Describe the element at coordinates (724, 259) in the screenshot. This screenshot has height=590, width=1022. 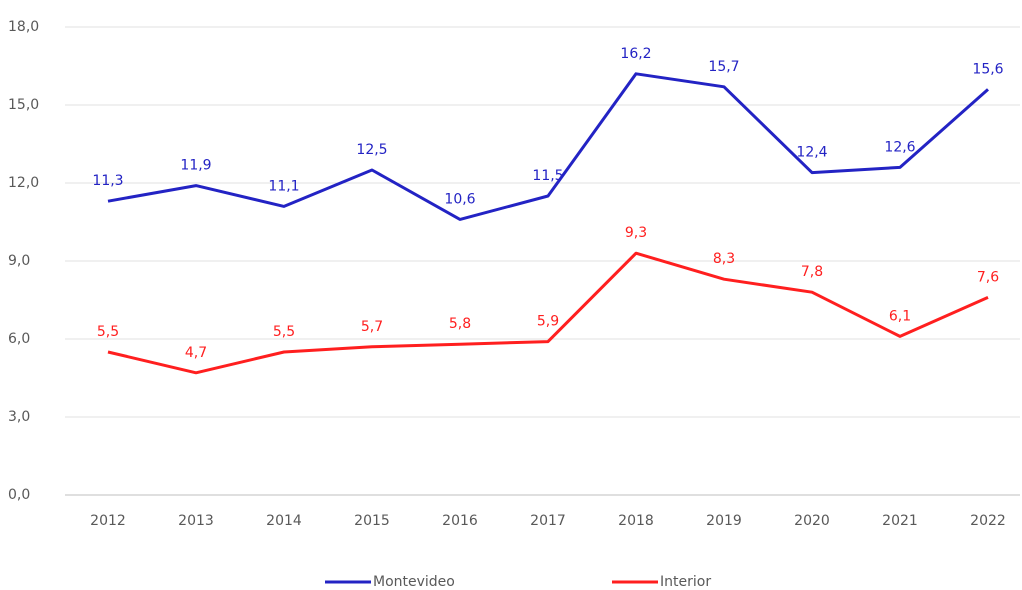
I see `data-label: 8,3` at that location.